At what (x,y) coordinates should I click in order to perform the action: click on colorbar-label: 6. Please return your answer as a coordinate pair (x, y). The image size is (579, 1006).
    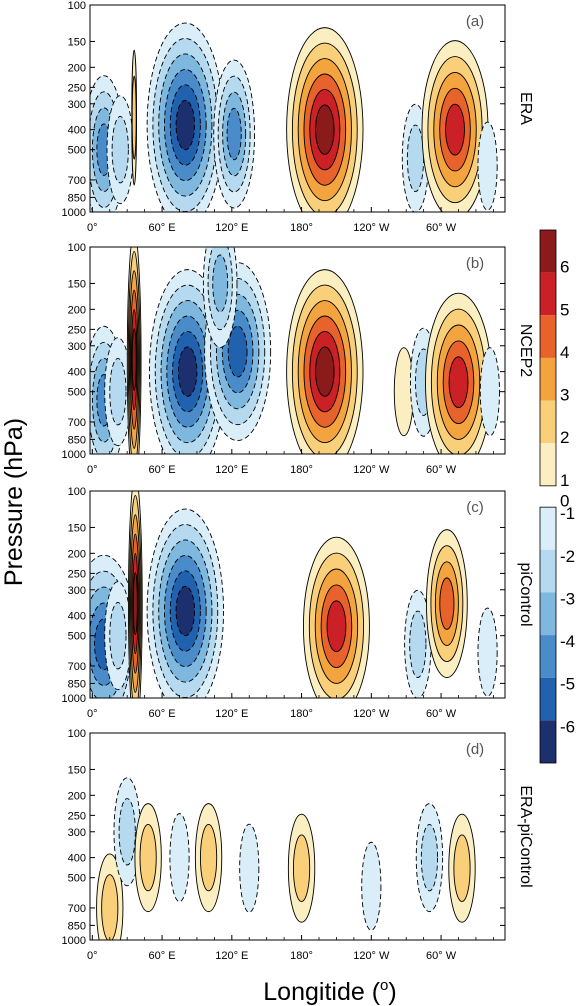
    Looking at the image, I should click on (564, 267).